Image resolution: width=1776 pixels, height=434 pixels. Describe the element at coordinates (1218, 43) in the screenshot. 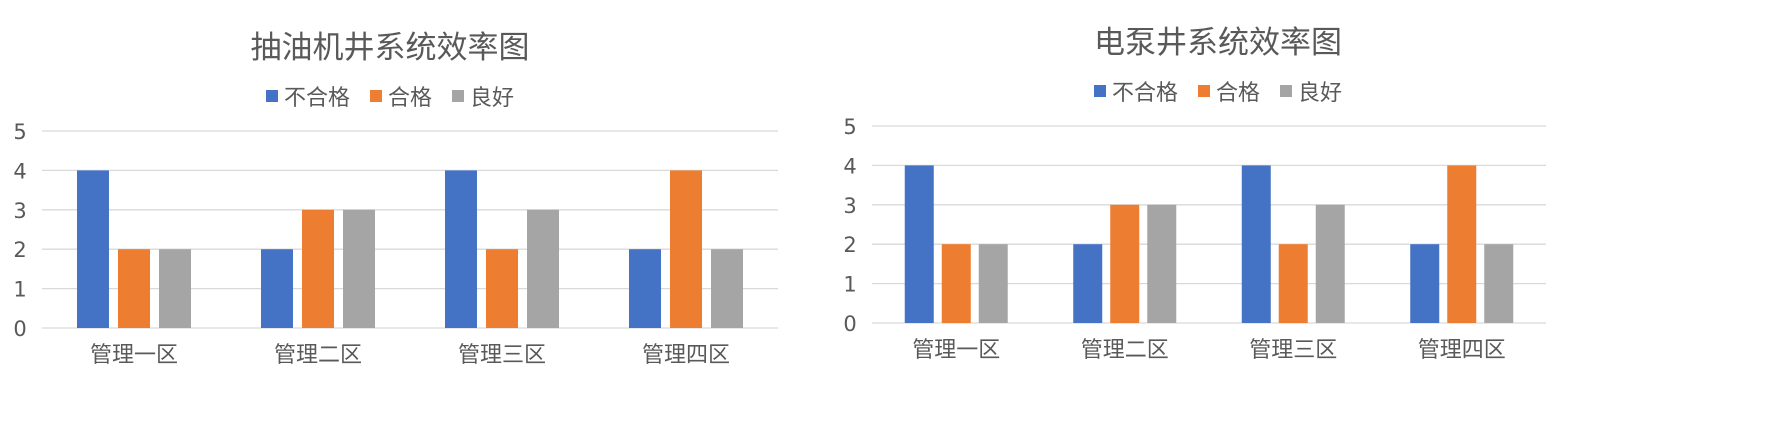

I see `chart-title: 电泵井系统效率图` at that location.